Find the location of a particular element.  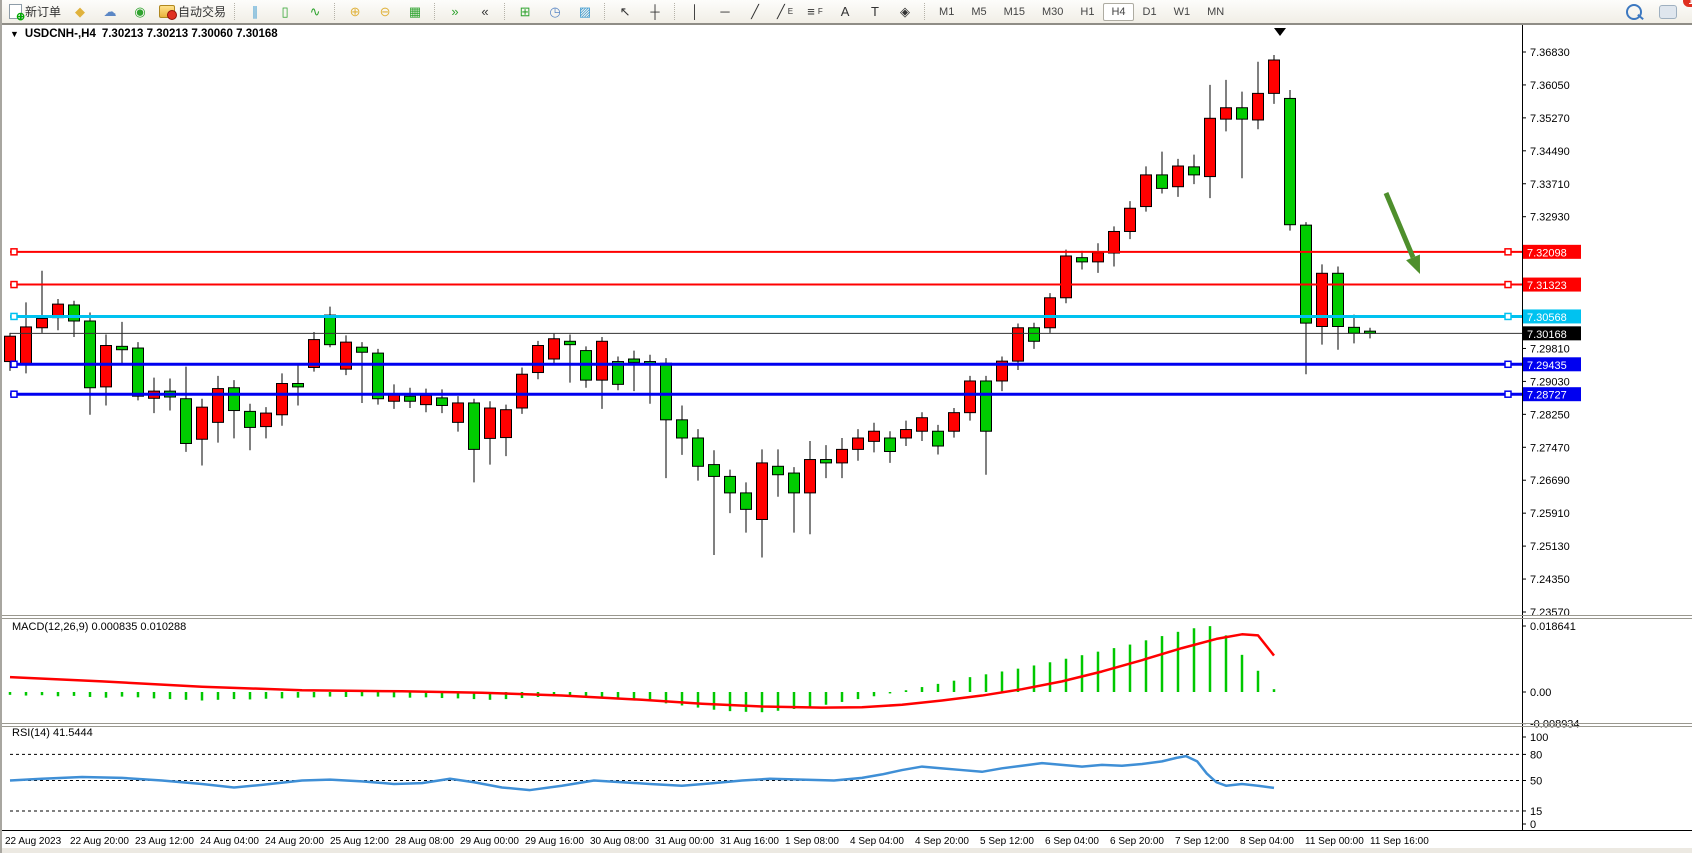

timeframe-button-m15: M15 is located at coordinates (1014, 11).